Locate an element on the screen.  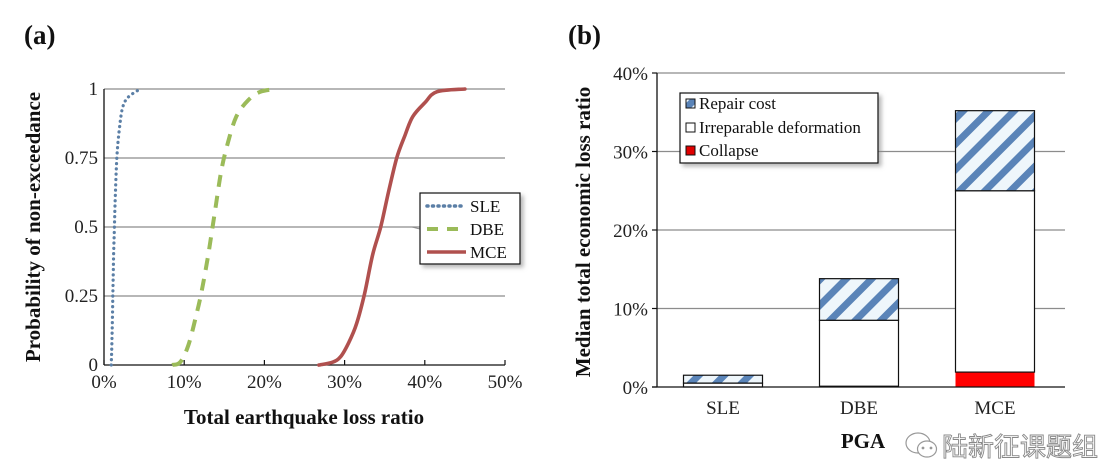
x-tick-label-10: 10% is located at coordinates (184, 382).